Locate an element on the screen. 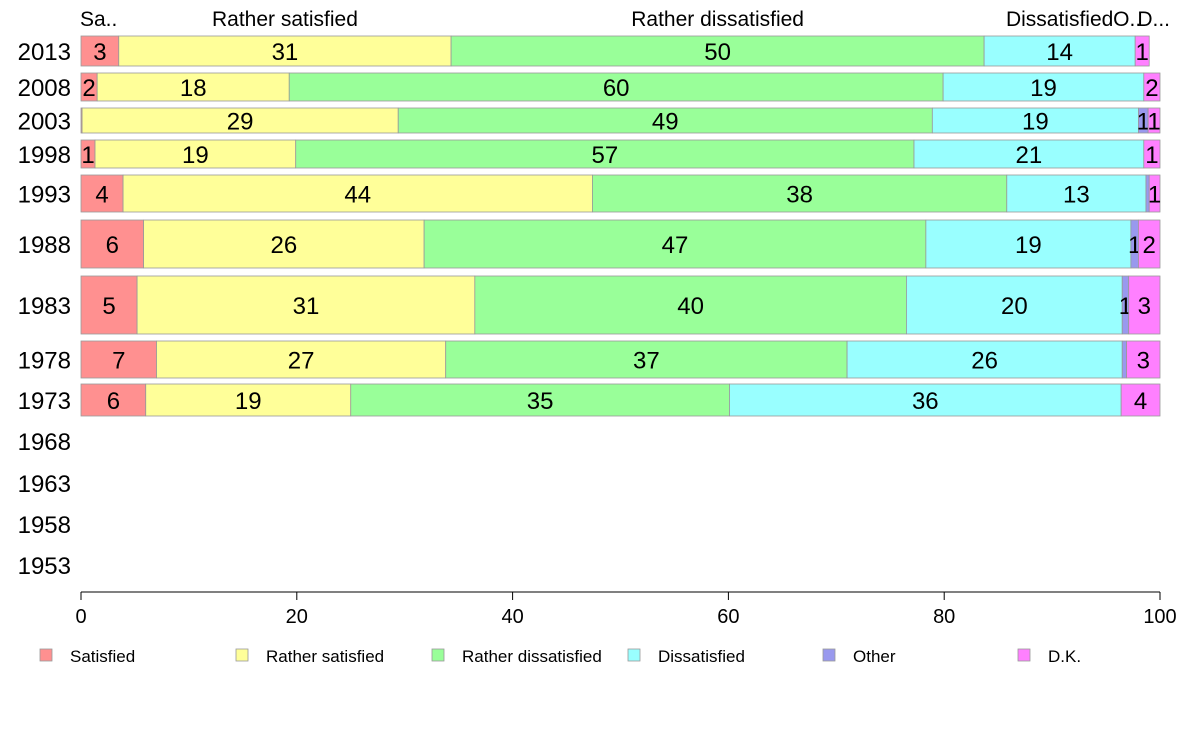  category-label: 2013 is located at coordinates (44, 52).